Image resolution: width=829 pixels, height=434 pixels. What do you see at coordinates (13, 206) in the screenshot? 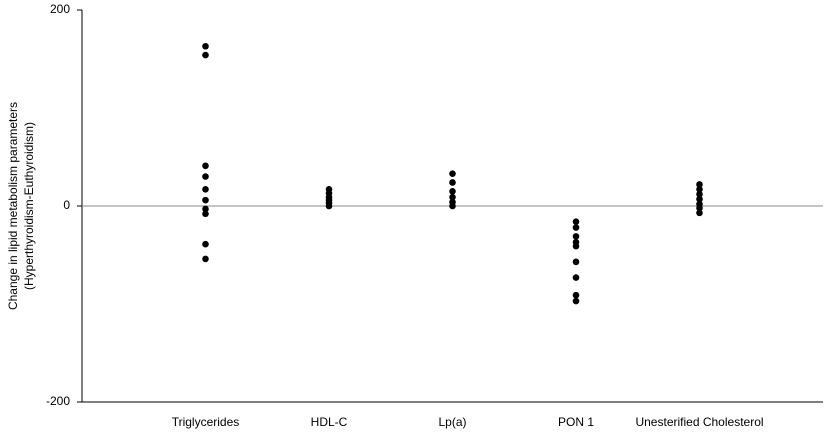
I see `y-axis-label: Change in lipid metabolism parameters` at bounding box center [13, 206].